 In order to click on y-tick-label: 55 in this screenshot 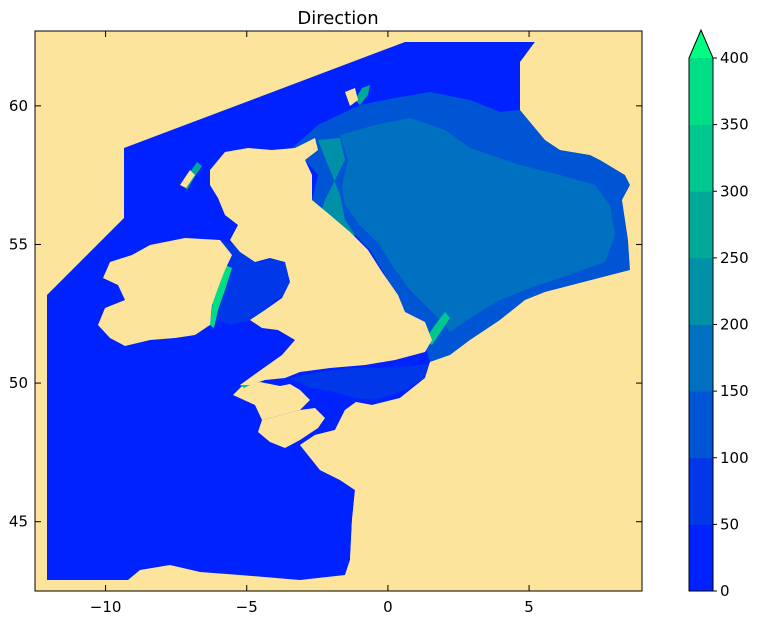, I will do `click(18, 244)`.